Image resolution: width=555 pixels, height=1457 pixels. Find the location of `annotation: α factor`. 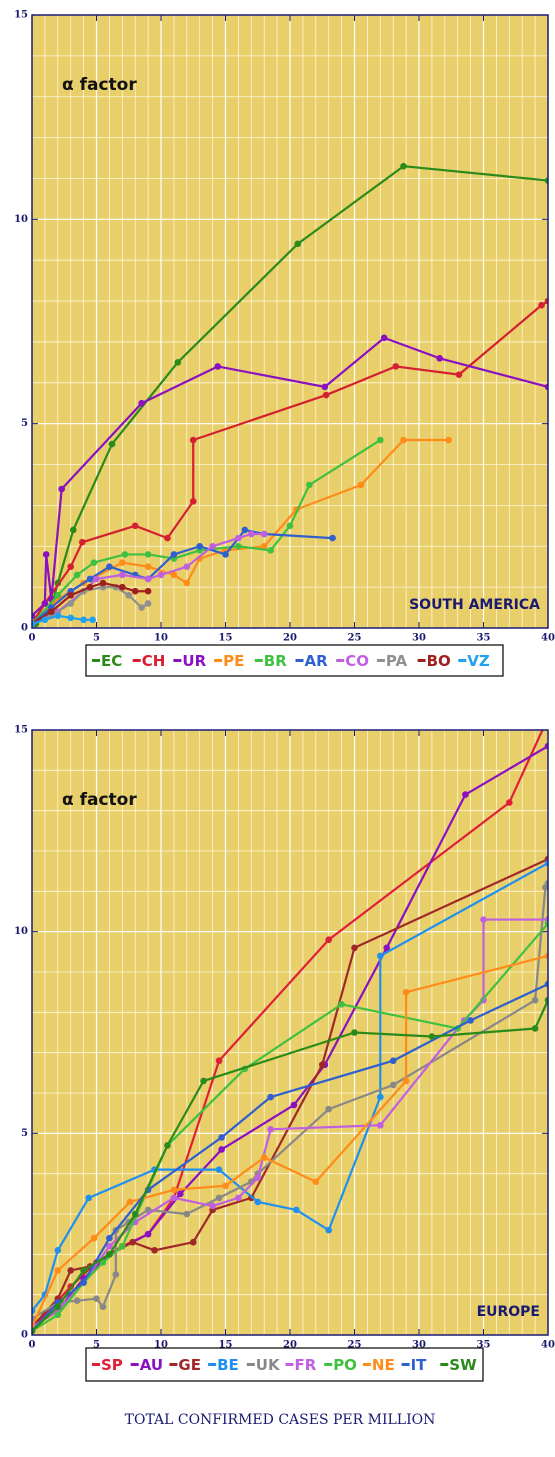

annotation: α factor is located at coordinates (99, 800).